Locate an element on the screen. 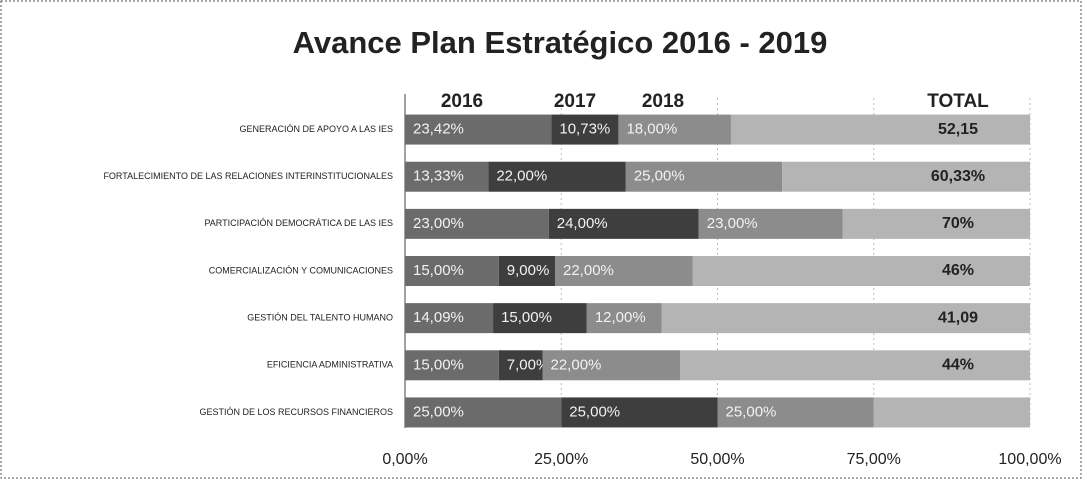 This screenshot has width=1082, height=484. data-label: 18,00% is located at coordinates (651, 129).